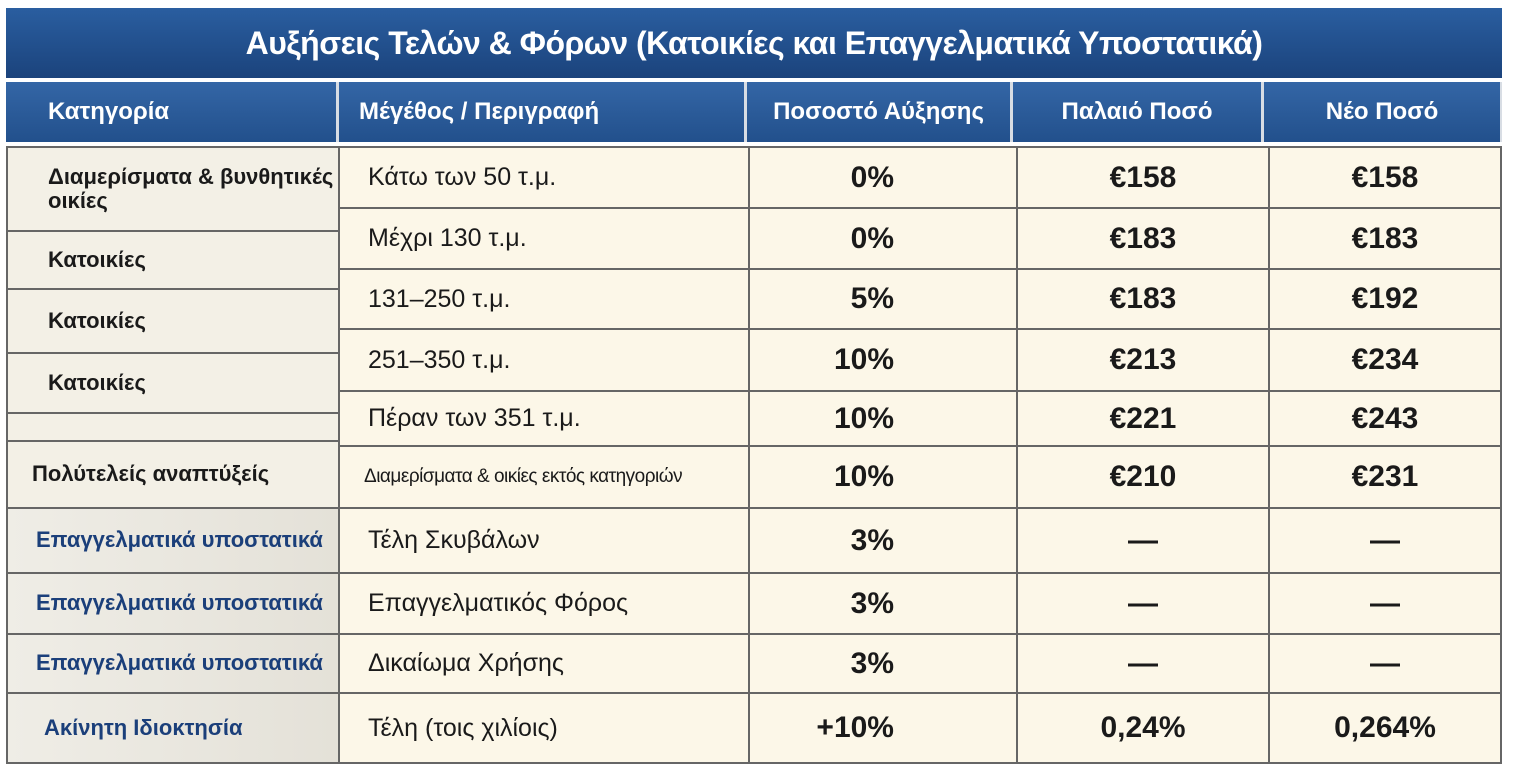 The width and height of the screenshot is (1518, 774). I want to click on new-amount: €192, so click(1385, 298).